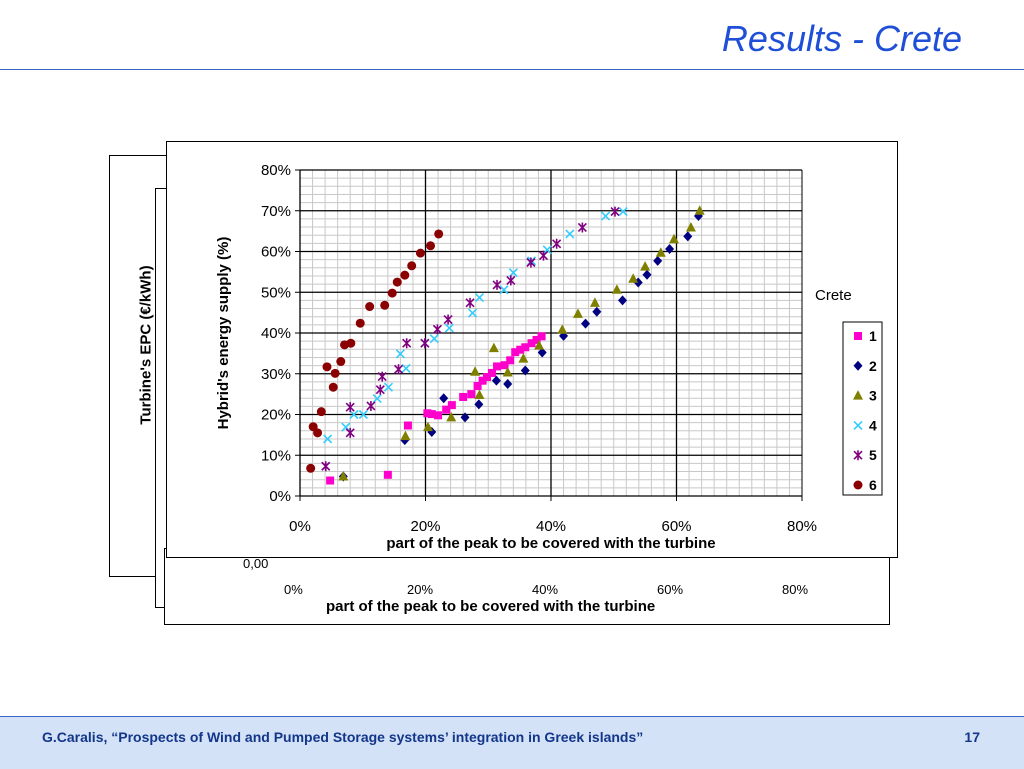 Image resolution: width=1024 pixels, height=769 pixels. I want to click on legend-label-series-6: 6, so click(873, 485).